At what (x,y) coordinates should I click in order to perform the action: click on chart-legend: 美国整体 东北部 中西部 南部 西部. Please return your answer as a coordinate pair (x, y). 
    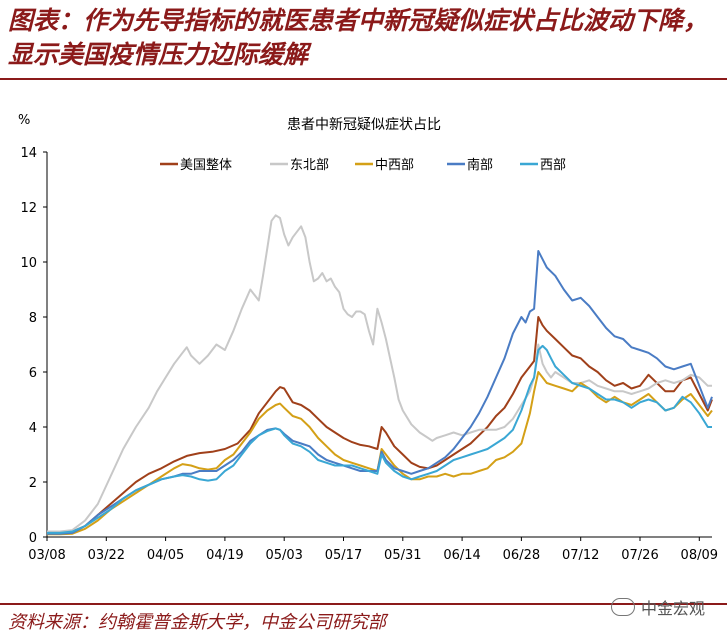
    Looking at the image, I should click on (363, 165).